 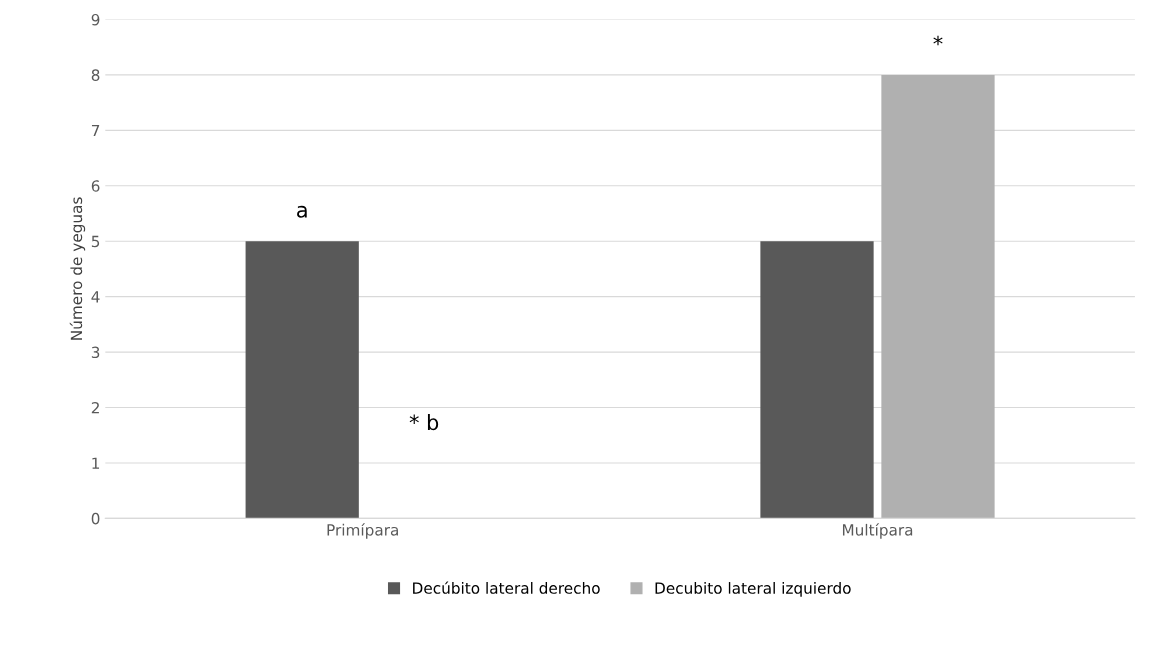 What do you see at coordinates (95, 75) in the screenshot?
I see `y-tick-label: 8` at bounding box center [95, 75].